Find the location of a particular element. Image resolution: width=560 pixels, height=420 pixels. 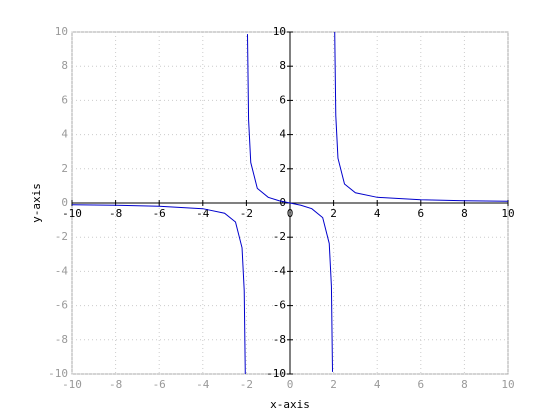

y-tick-label: 0 is located at coordinates (64, 202).